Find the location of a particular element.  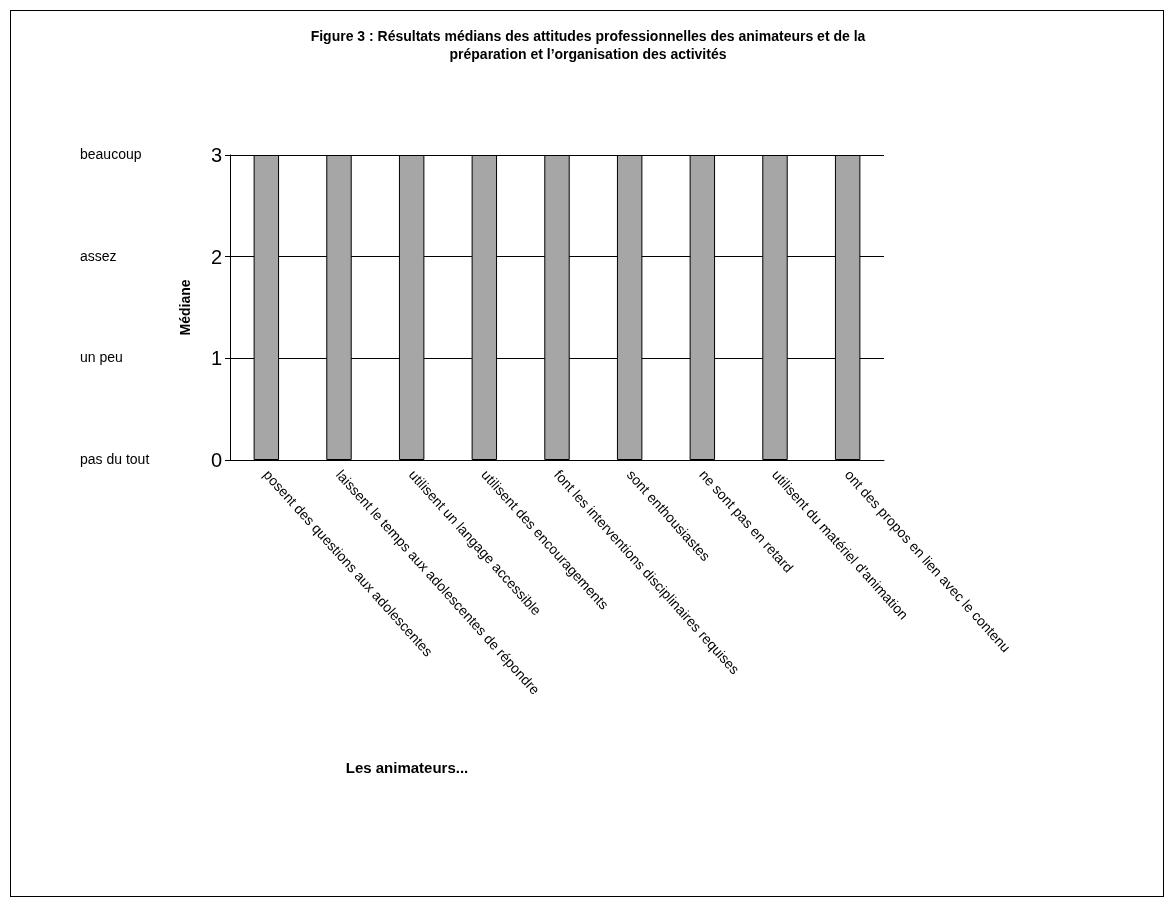

text: assez is located at coordinates (98, 255).